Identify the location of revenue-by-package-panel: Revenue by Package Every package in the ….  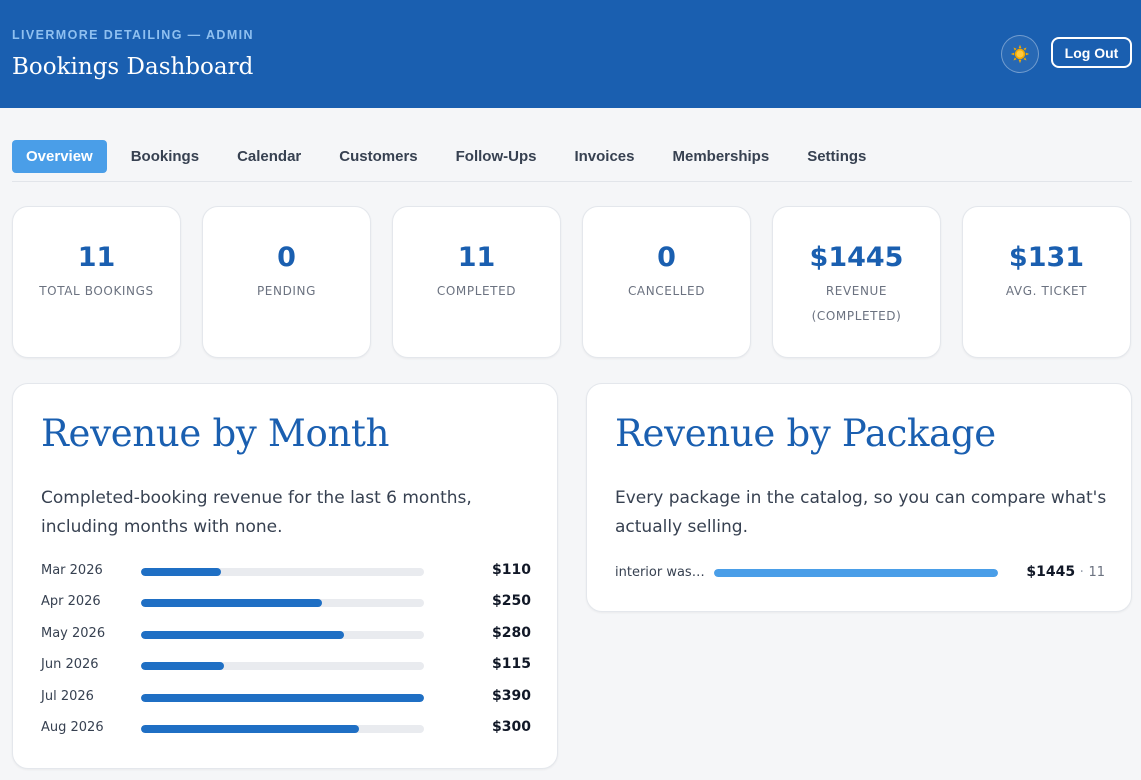
(859, 497).